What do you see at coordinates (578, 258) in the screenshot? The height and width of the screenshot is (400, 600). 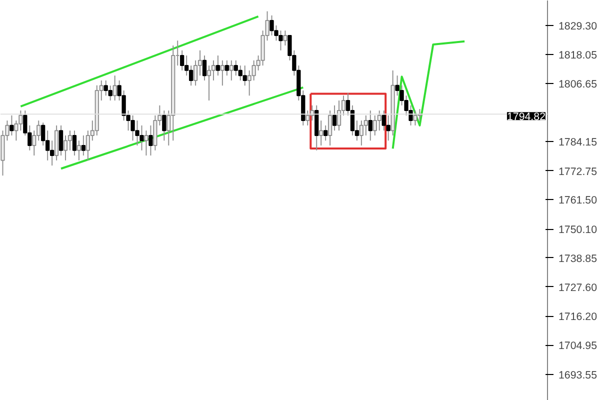 I see `y-tick-label: 1738.85` at bounding box center [578, 258].